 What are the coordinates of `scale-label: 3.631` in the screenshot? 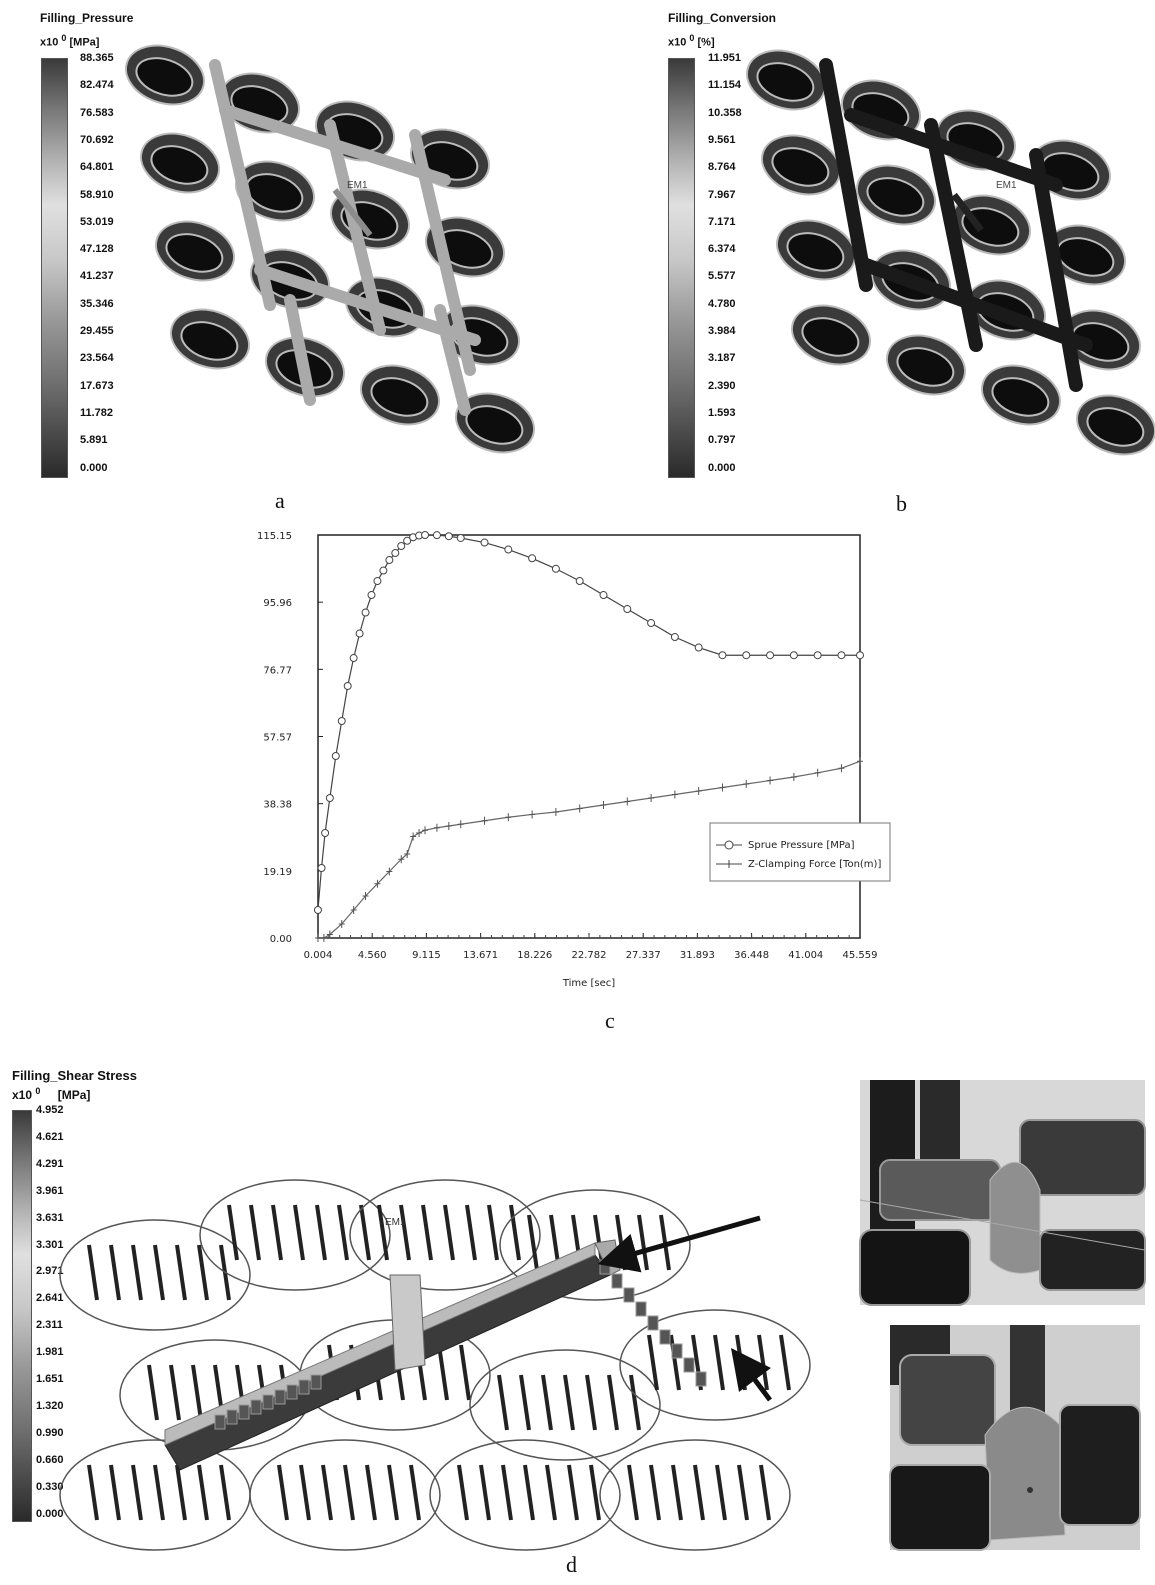 It's located at (50, 1217).